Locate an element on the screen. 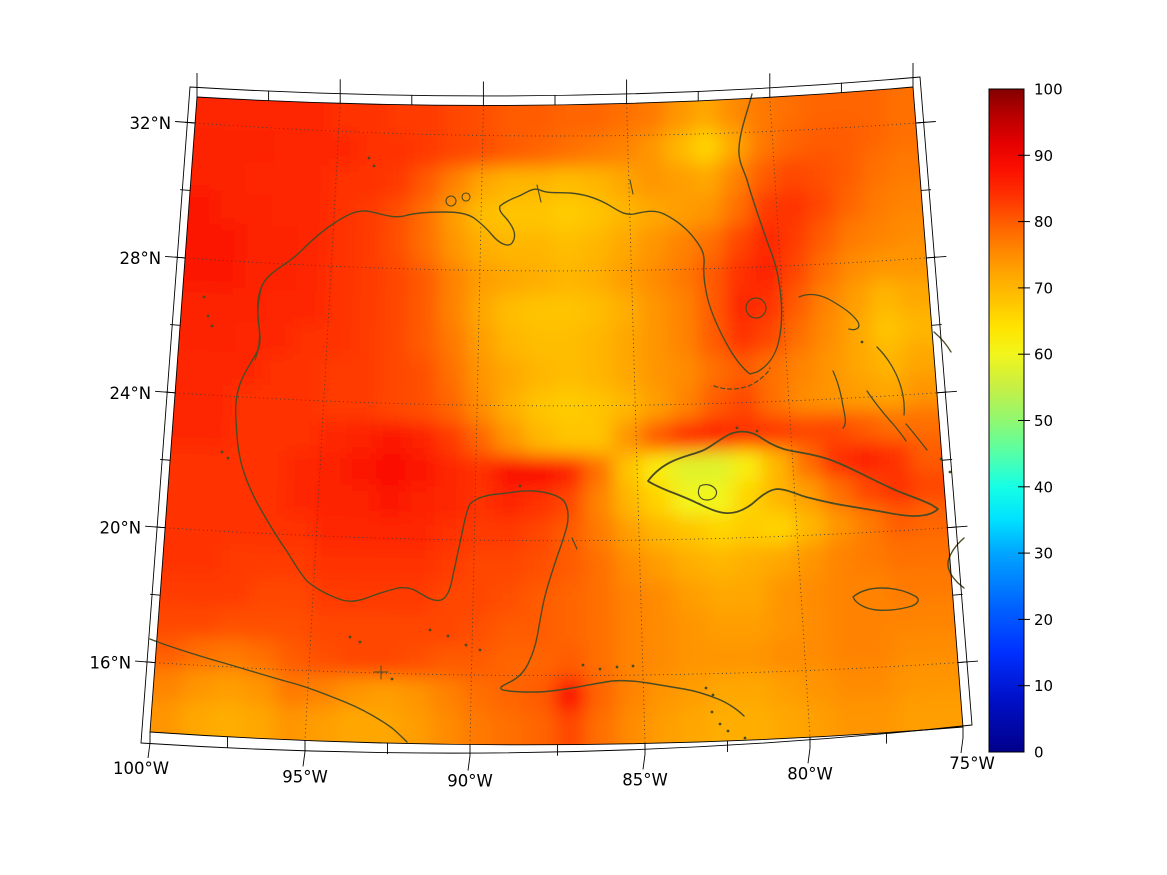 The width and height of the screenshot is (1167, 875). coastline-mobile-bay is located at coordinates (585, 191).